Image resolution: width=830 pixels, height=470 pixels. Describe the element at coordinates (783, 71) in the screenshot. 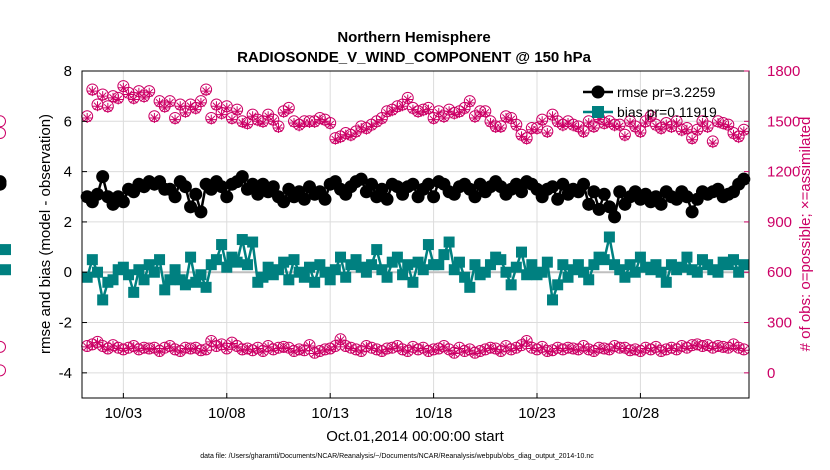

I see `y-right-tick-label-6: 1800` at that location.